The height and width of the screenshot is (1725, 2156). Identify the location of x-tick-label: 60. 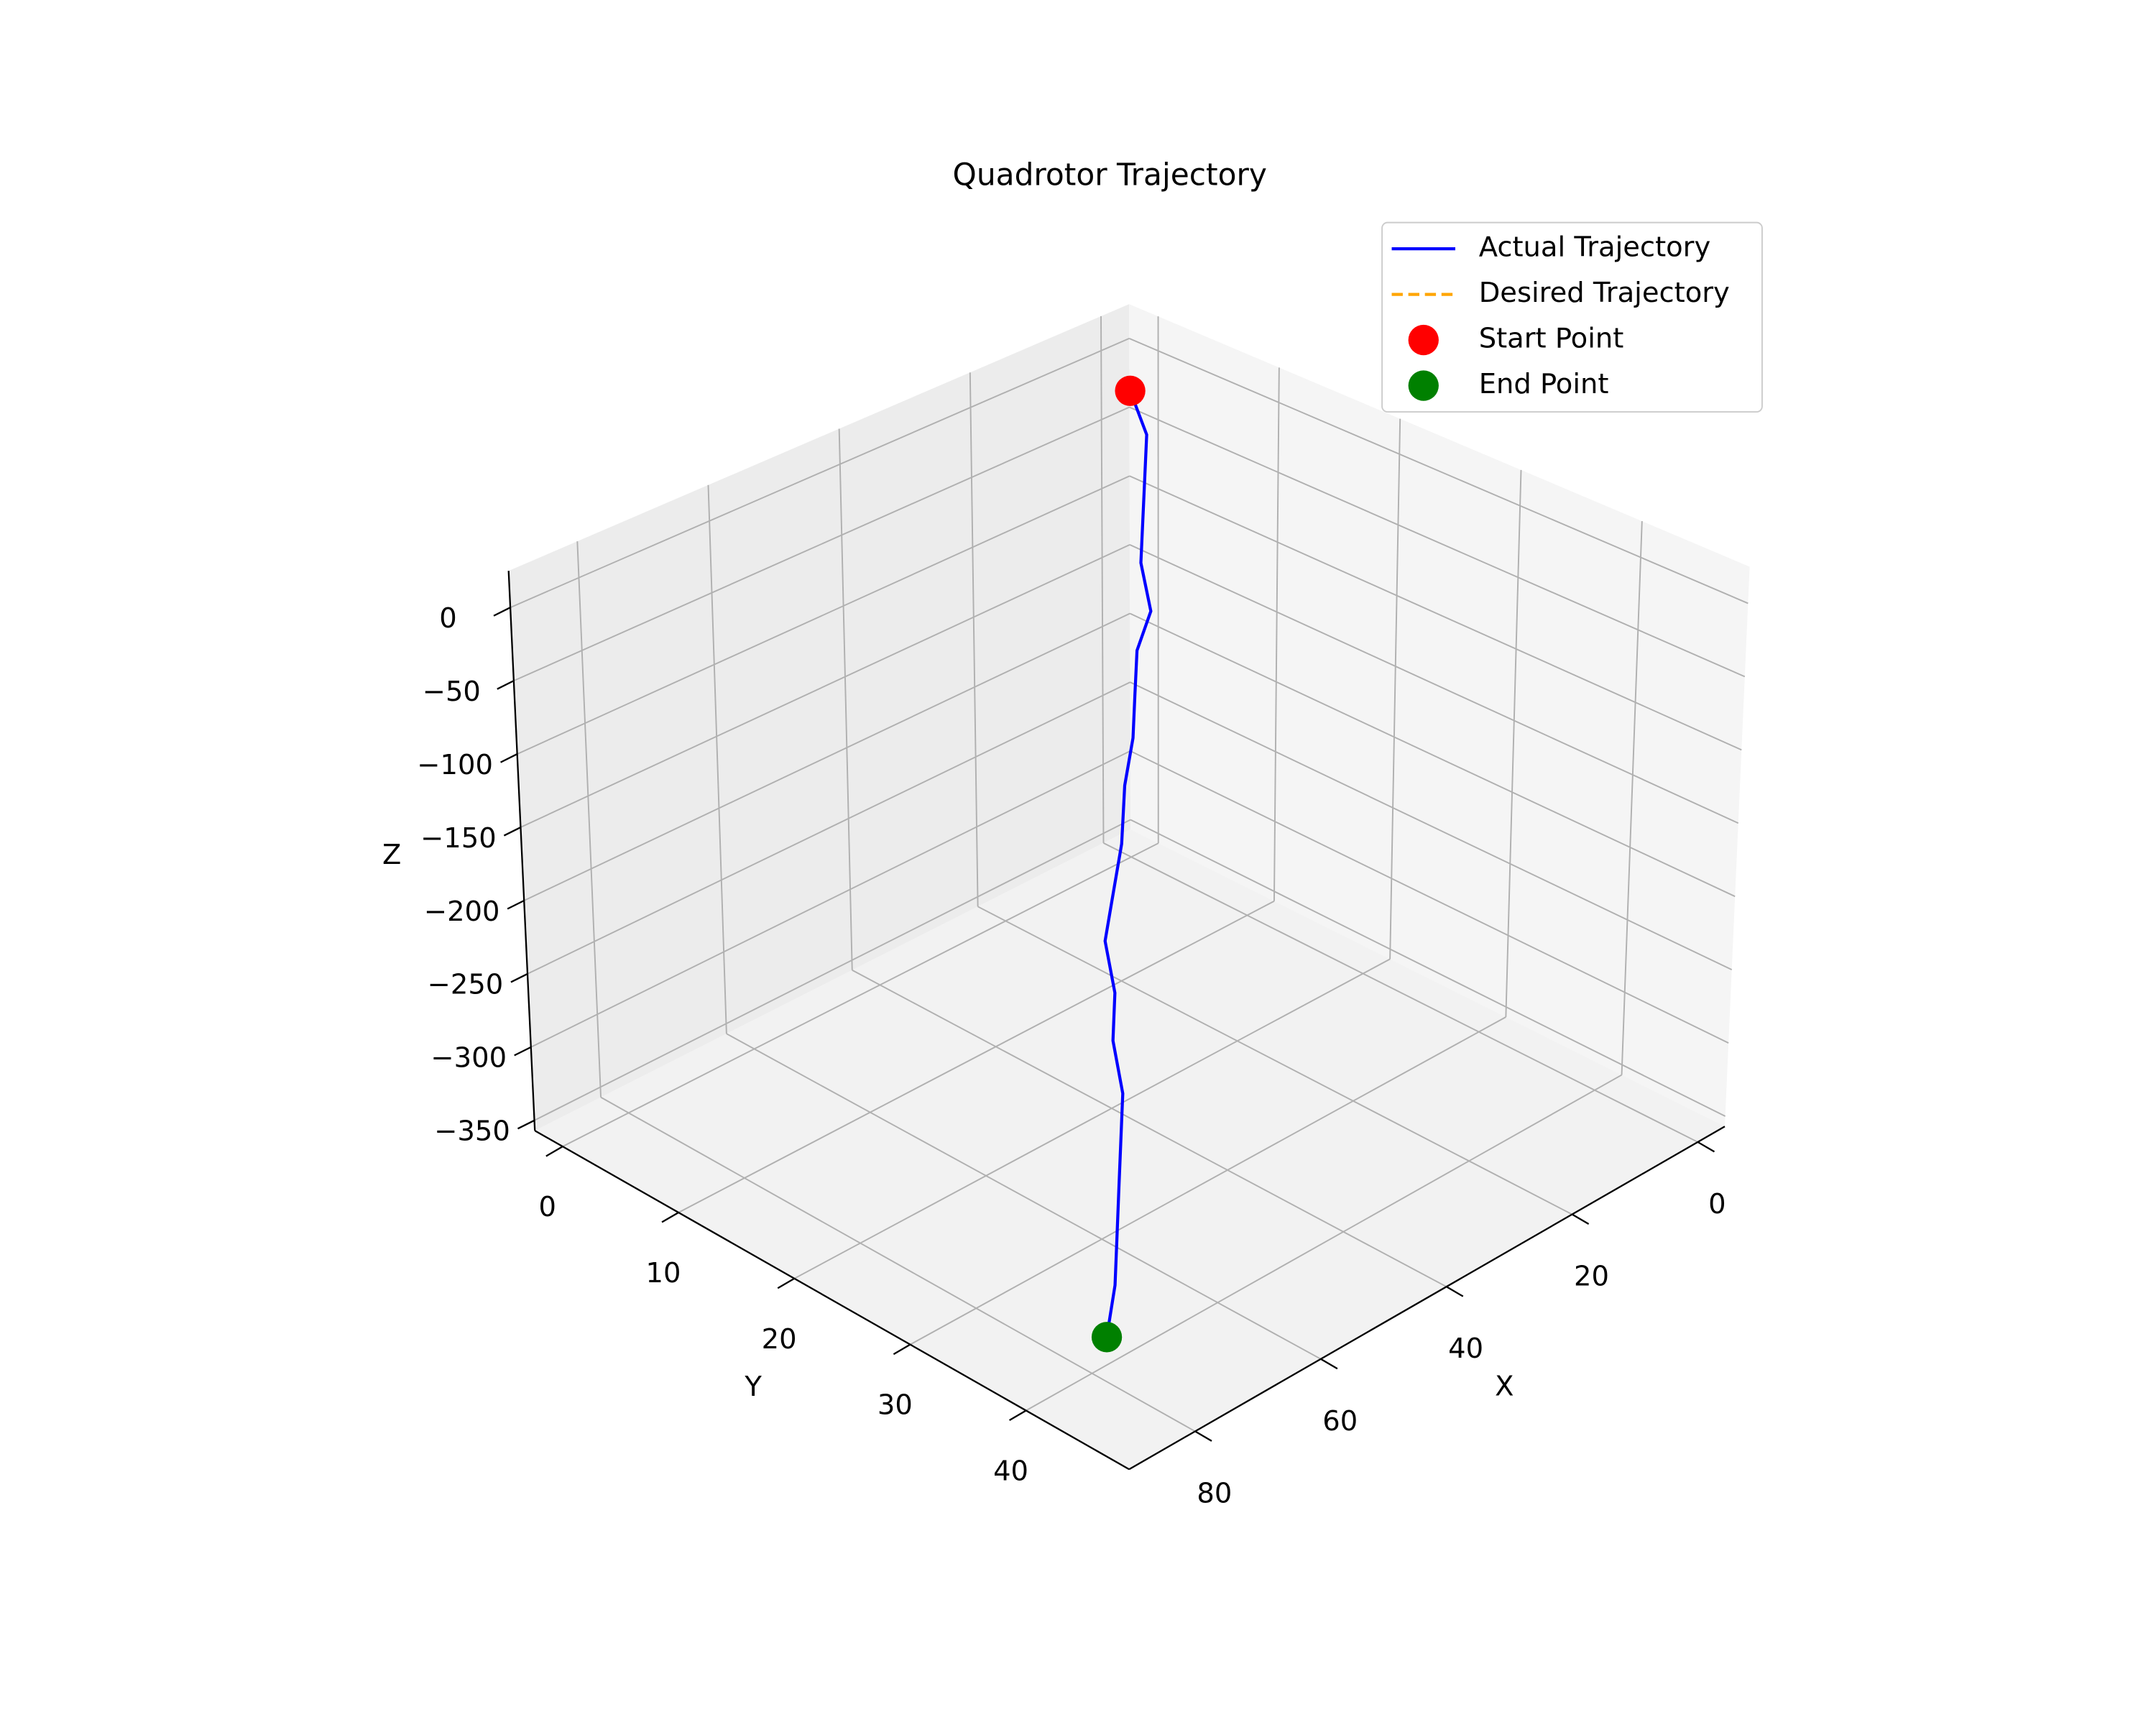
(1340, 1421).